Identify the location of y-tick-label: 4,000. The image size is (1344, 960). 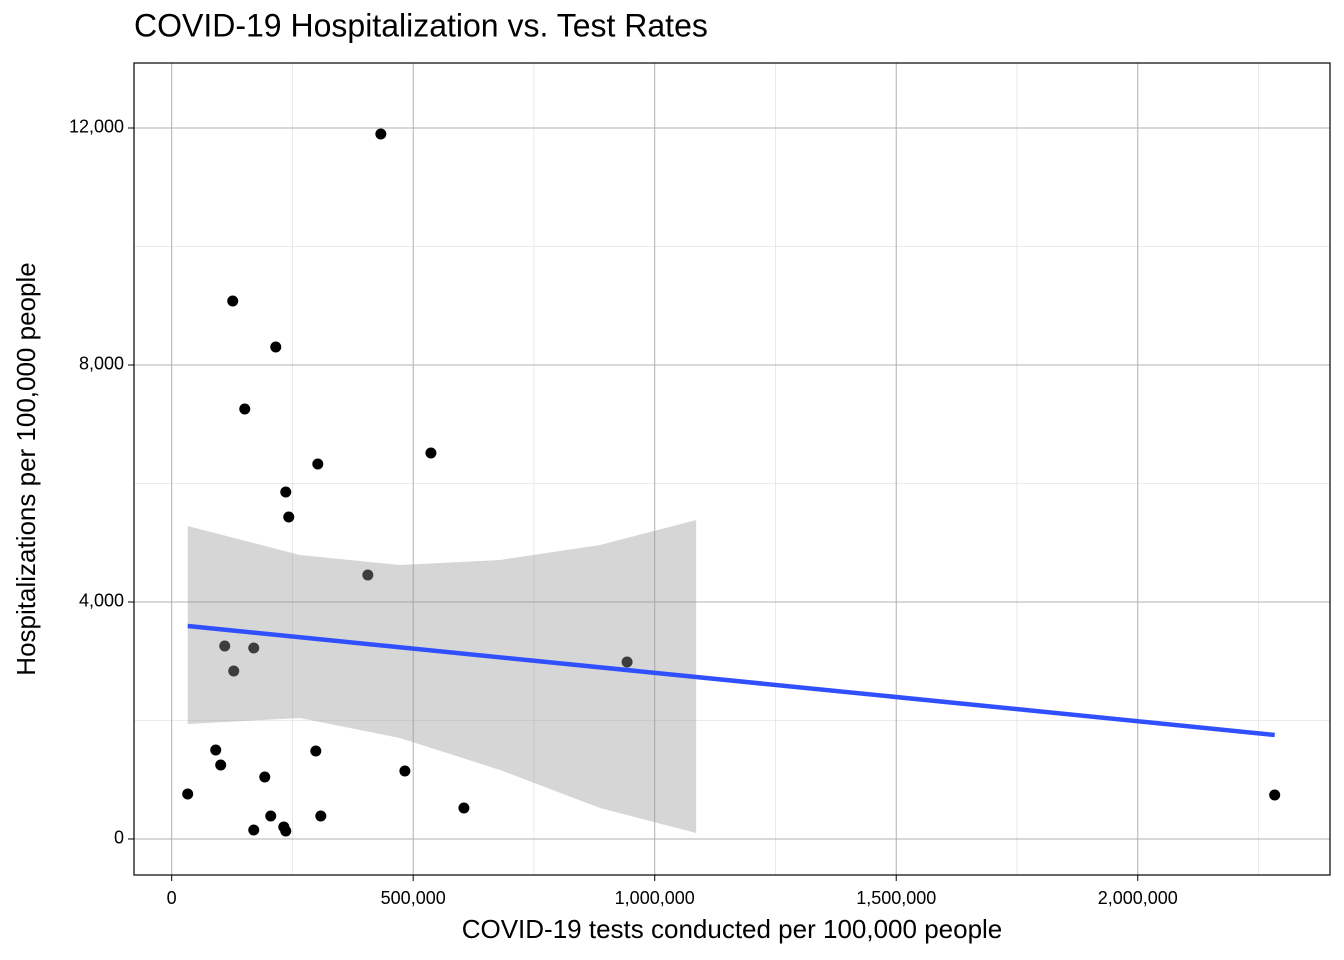
(101, 601).